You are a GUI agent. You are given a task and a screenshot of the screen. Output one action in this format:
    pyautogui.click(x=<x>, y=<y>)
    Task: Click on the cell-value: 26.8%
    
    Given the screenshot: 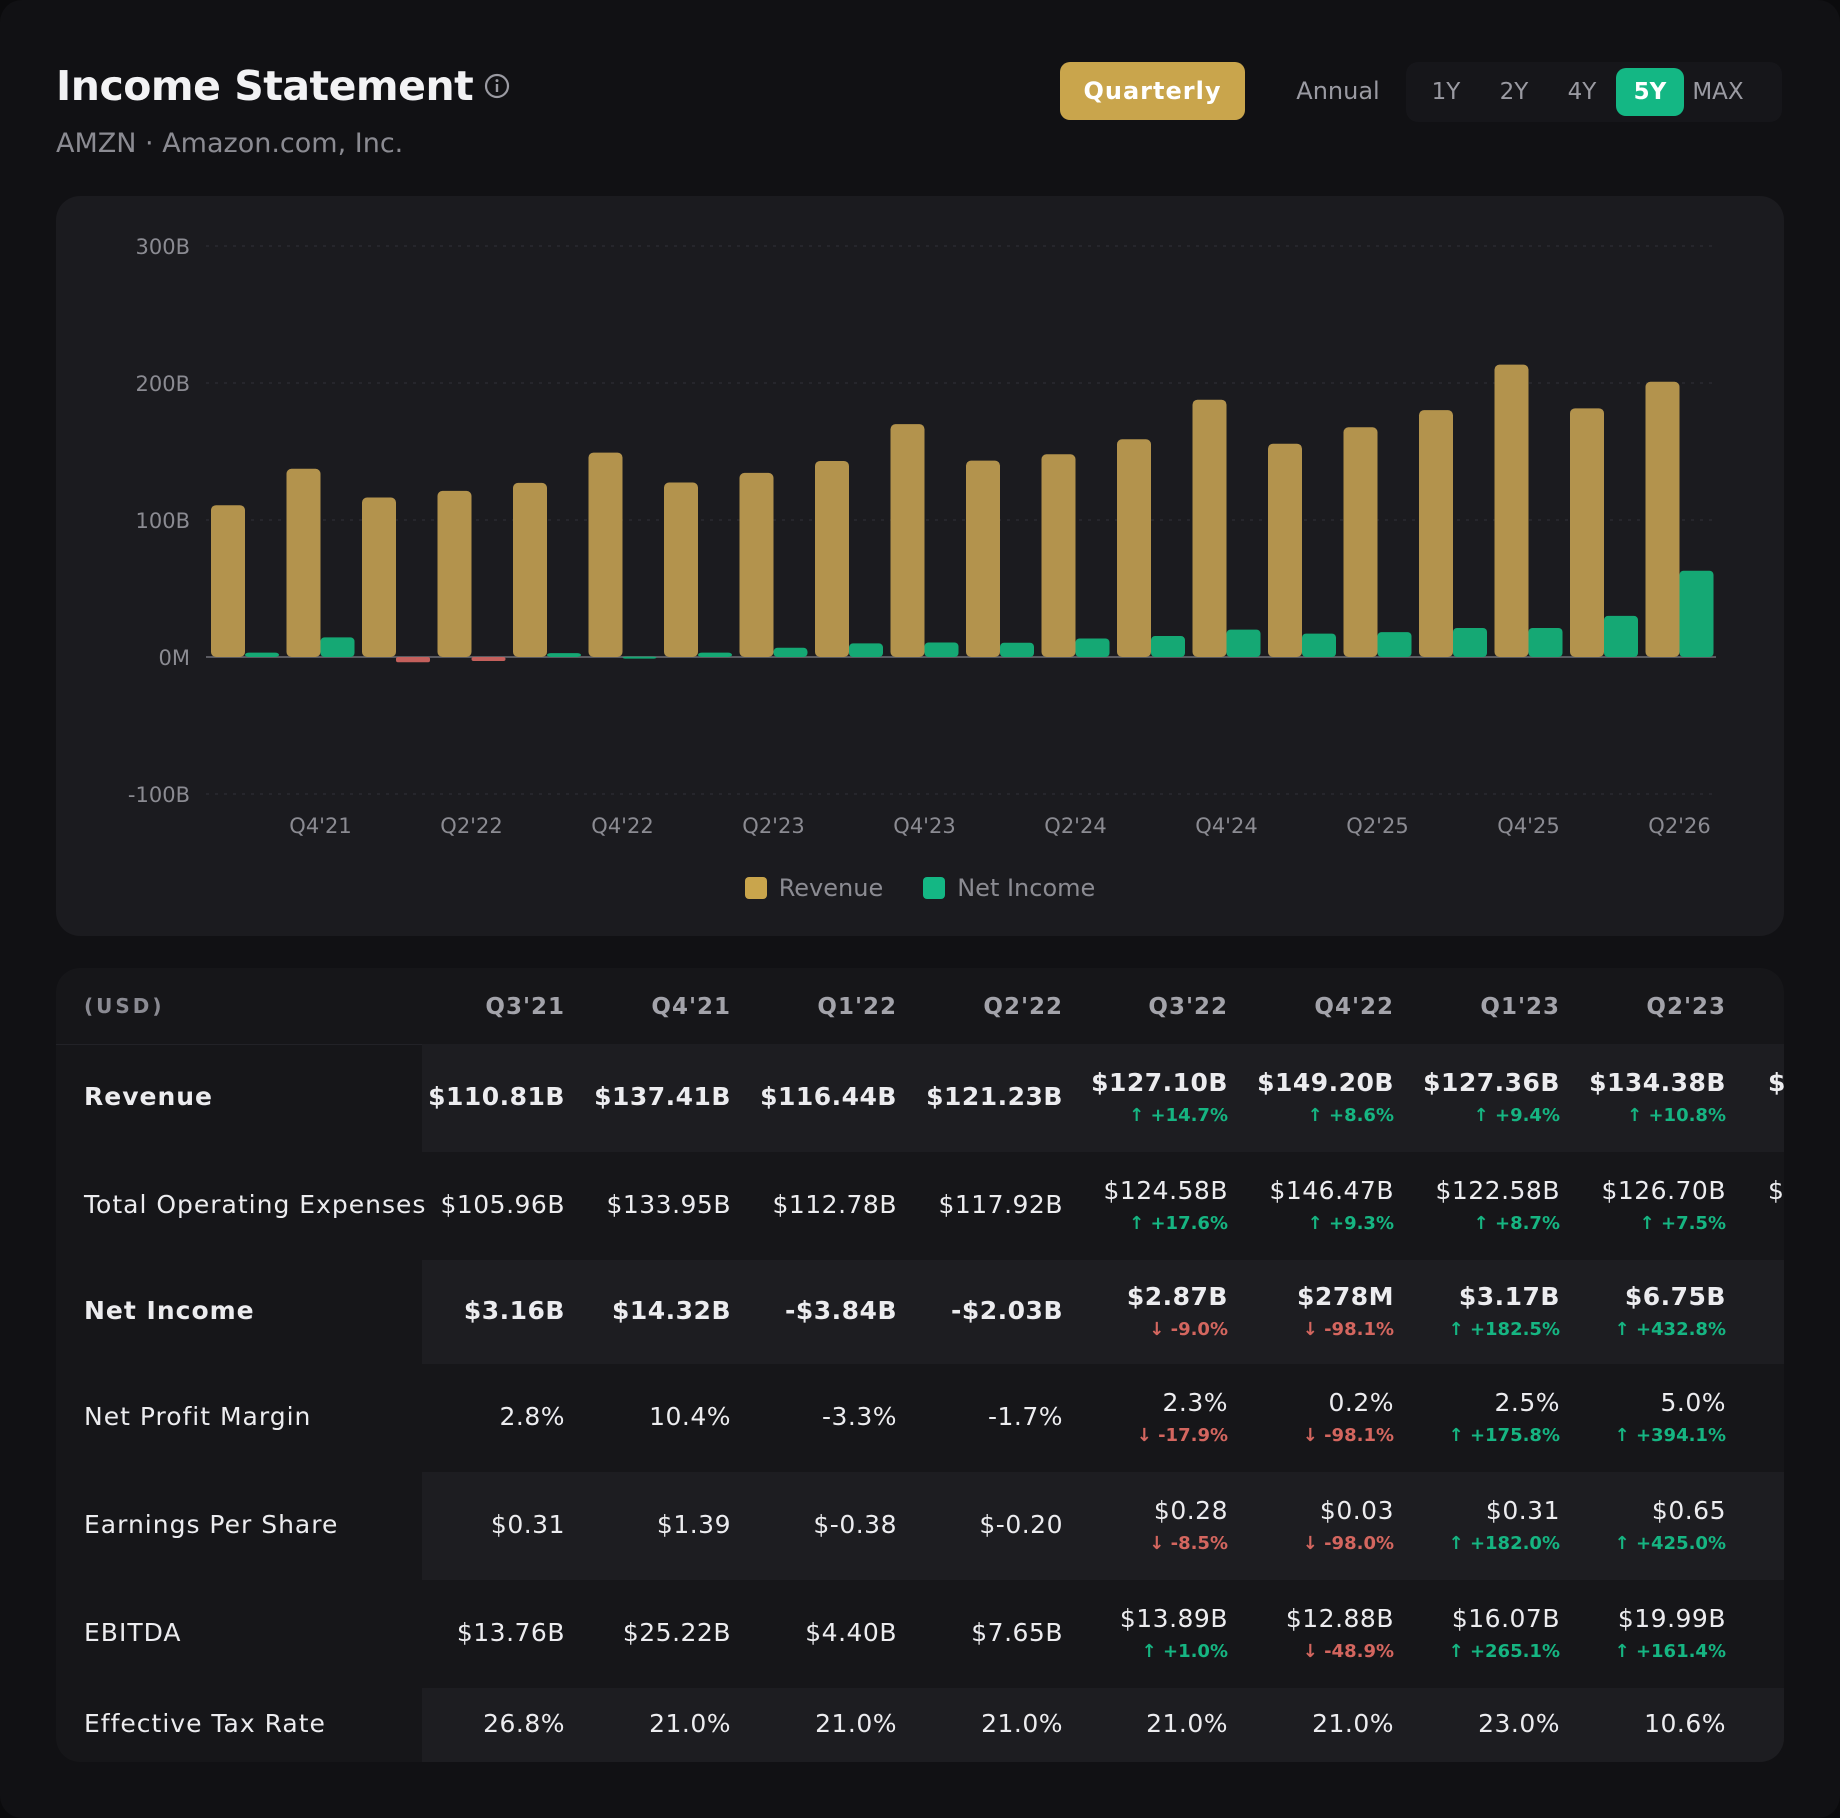 What is the action you would take?
    pyautogui.click(x=524, y=1723)
    